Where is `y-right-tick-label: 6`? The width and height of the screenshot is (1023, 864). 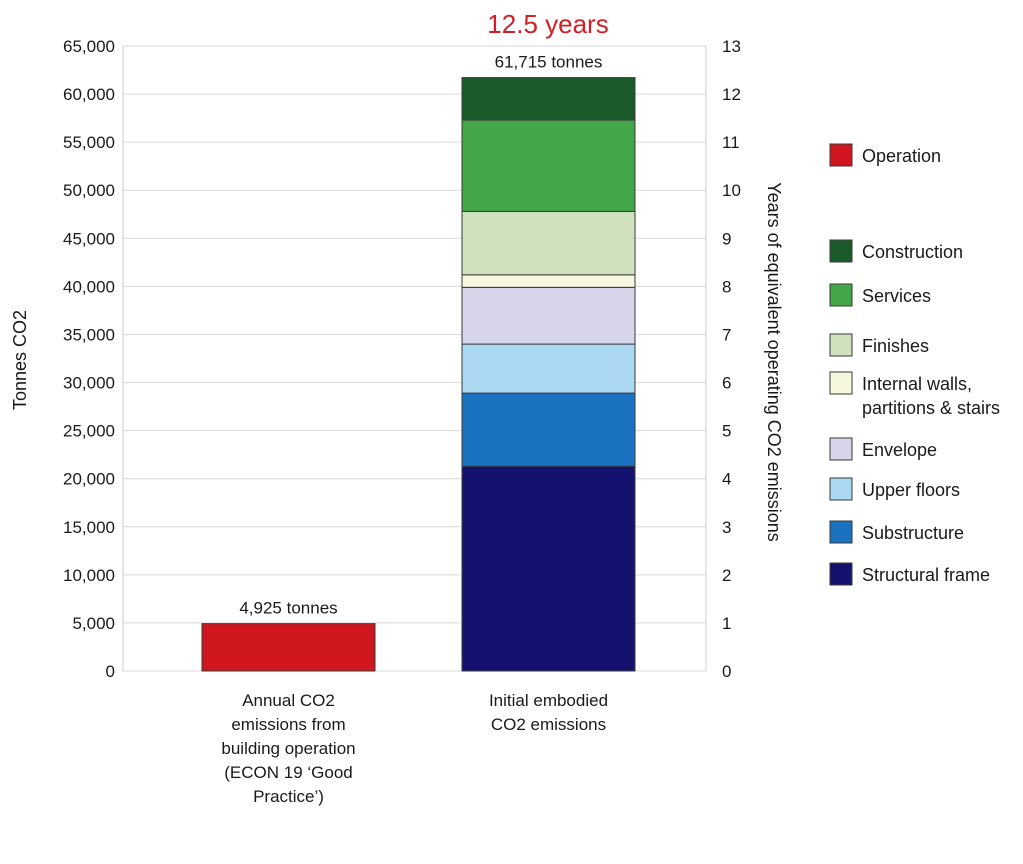 y-right-tick-label: 6 is located at coordinates (726, 383).